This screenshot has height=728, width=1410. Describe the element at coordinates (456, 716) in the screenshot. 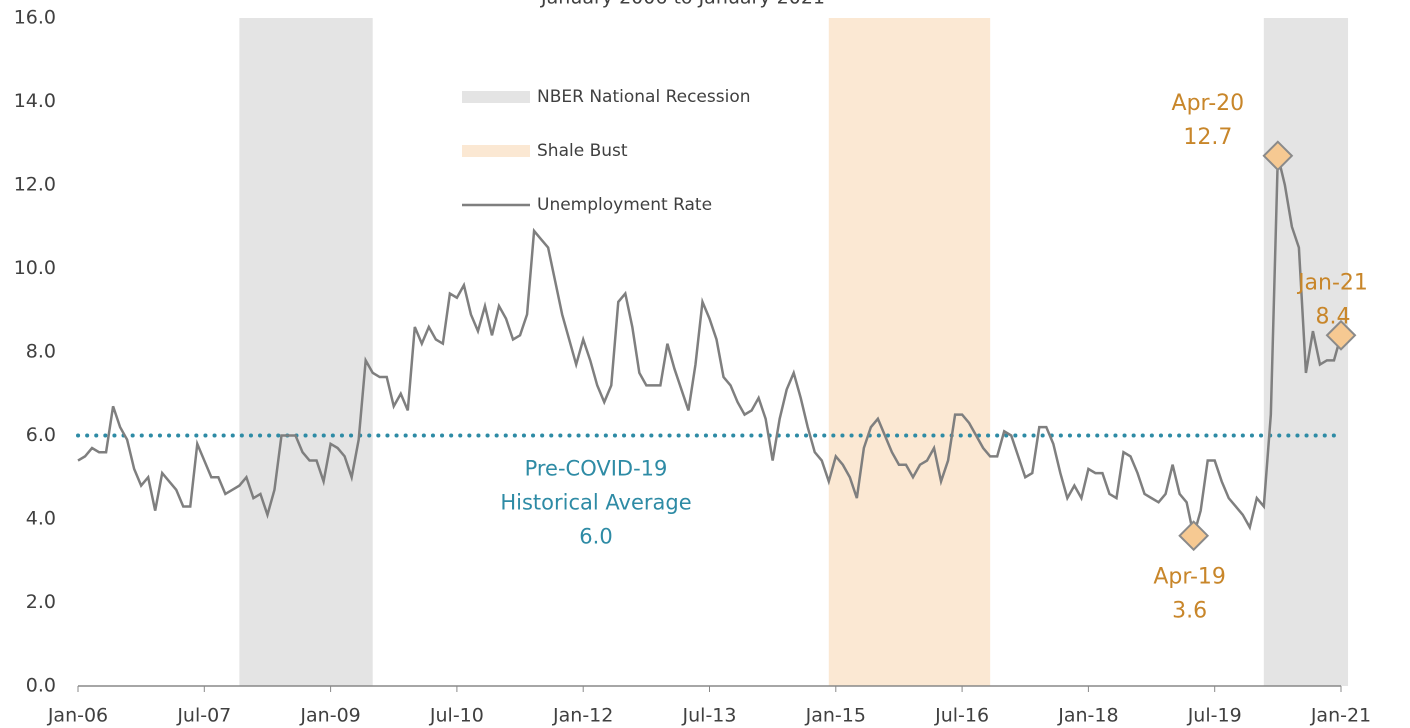

I see `x-tick-label: Jul-10` at that location.